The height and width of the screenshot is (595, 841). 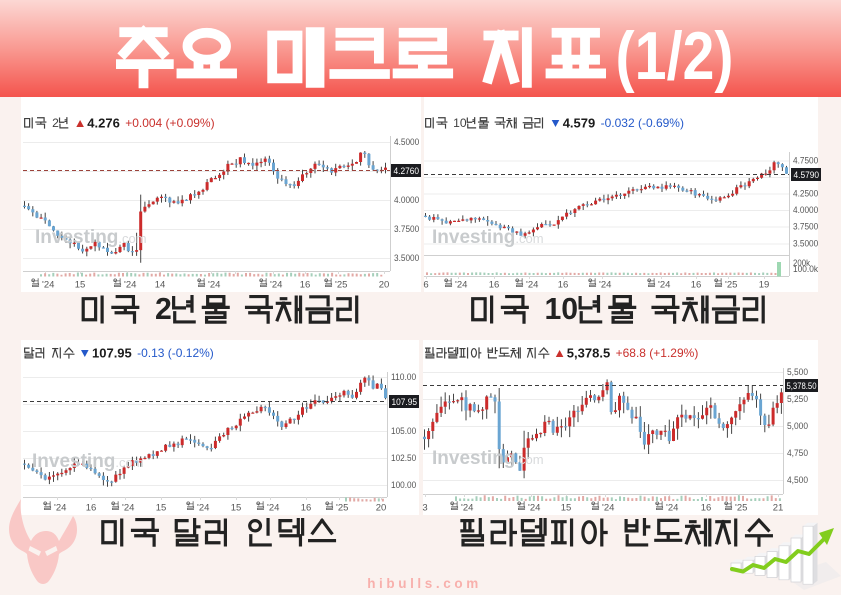 I want to click on svg-text: -0.13 (-0.12%), so click(x=175, y=353).